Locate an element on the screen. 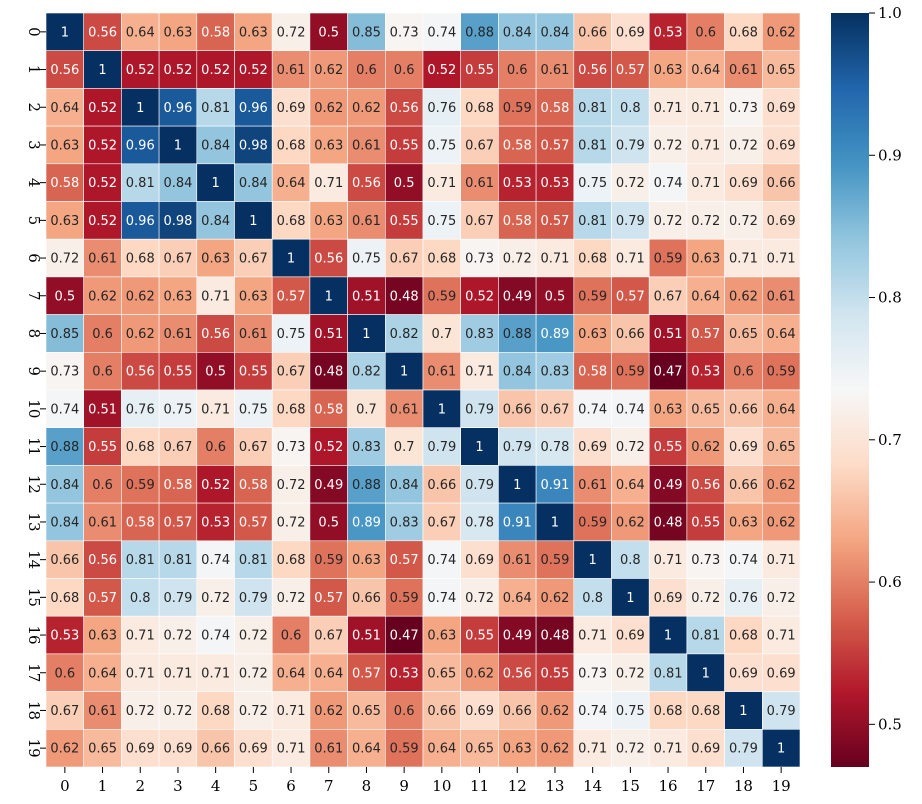  cell-value-5-8: 0.61 is located at coordinates (366, 221).